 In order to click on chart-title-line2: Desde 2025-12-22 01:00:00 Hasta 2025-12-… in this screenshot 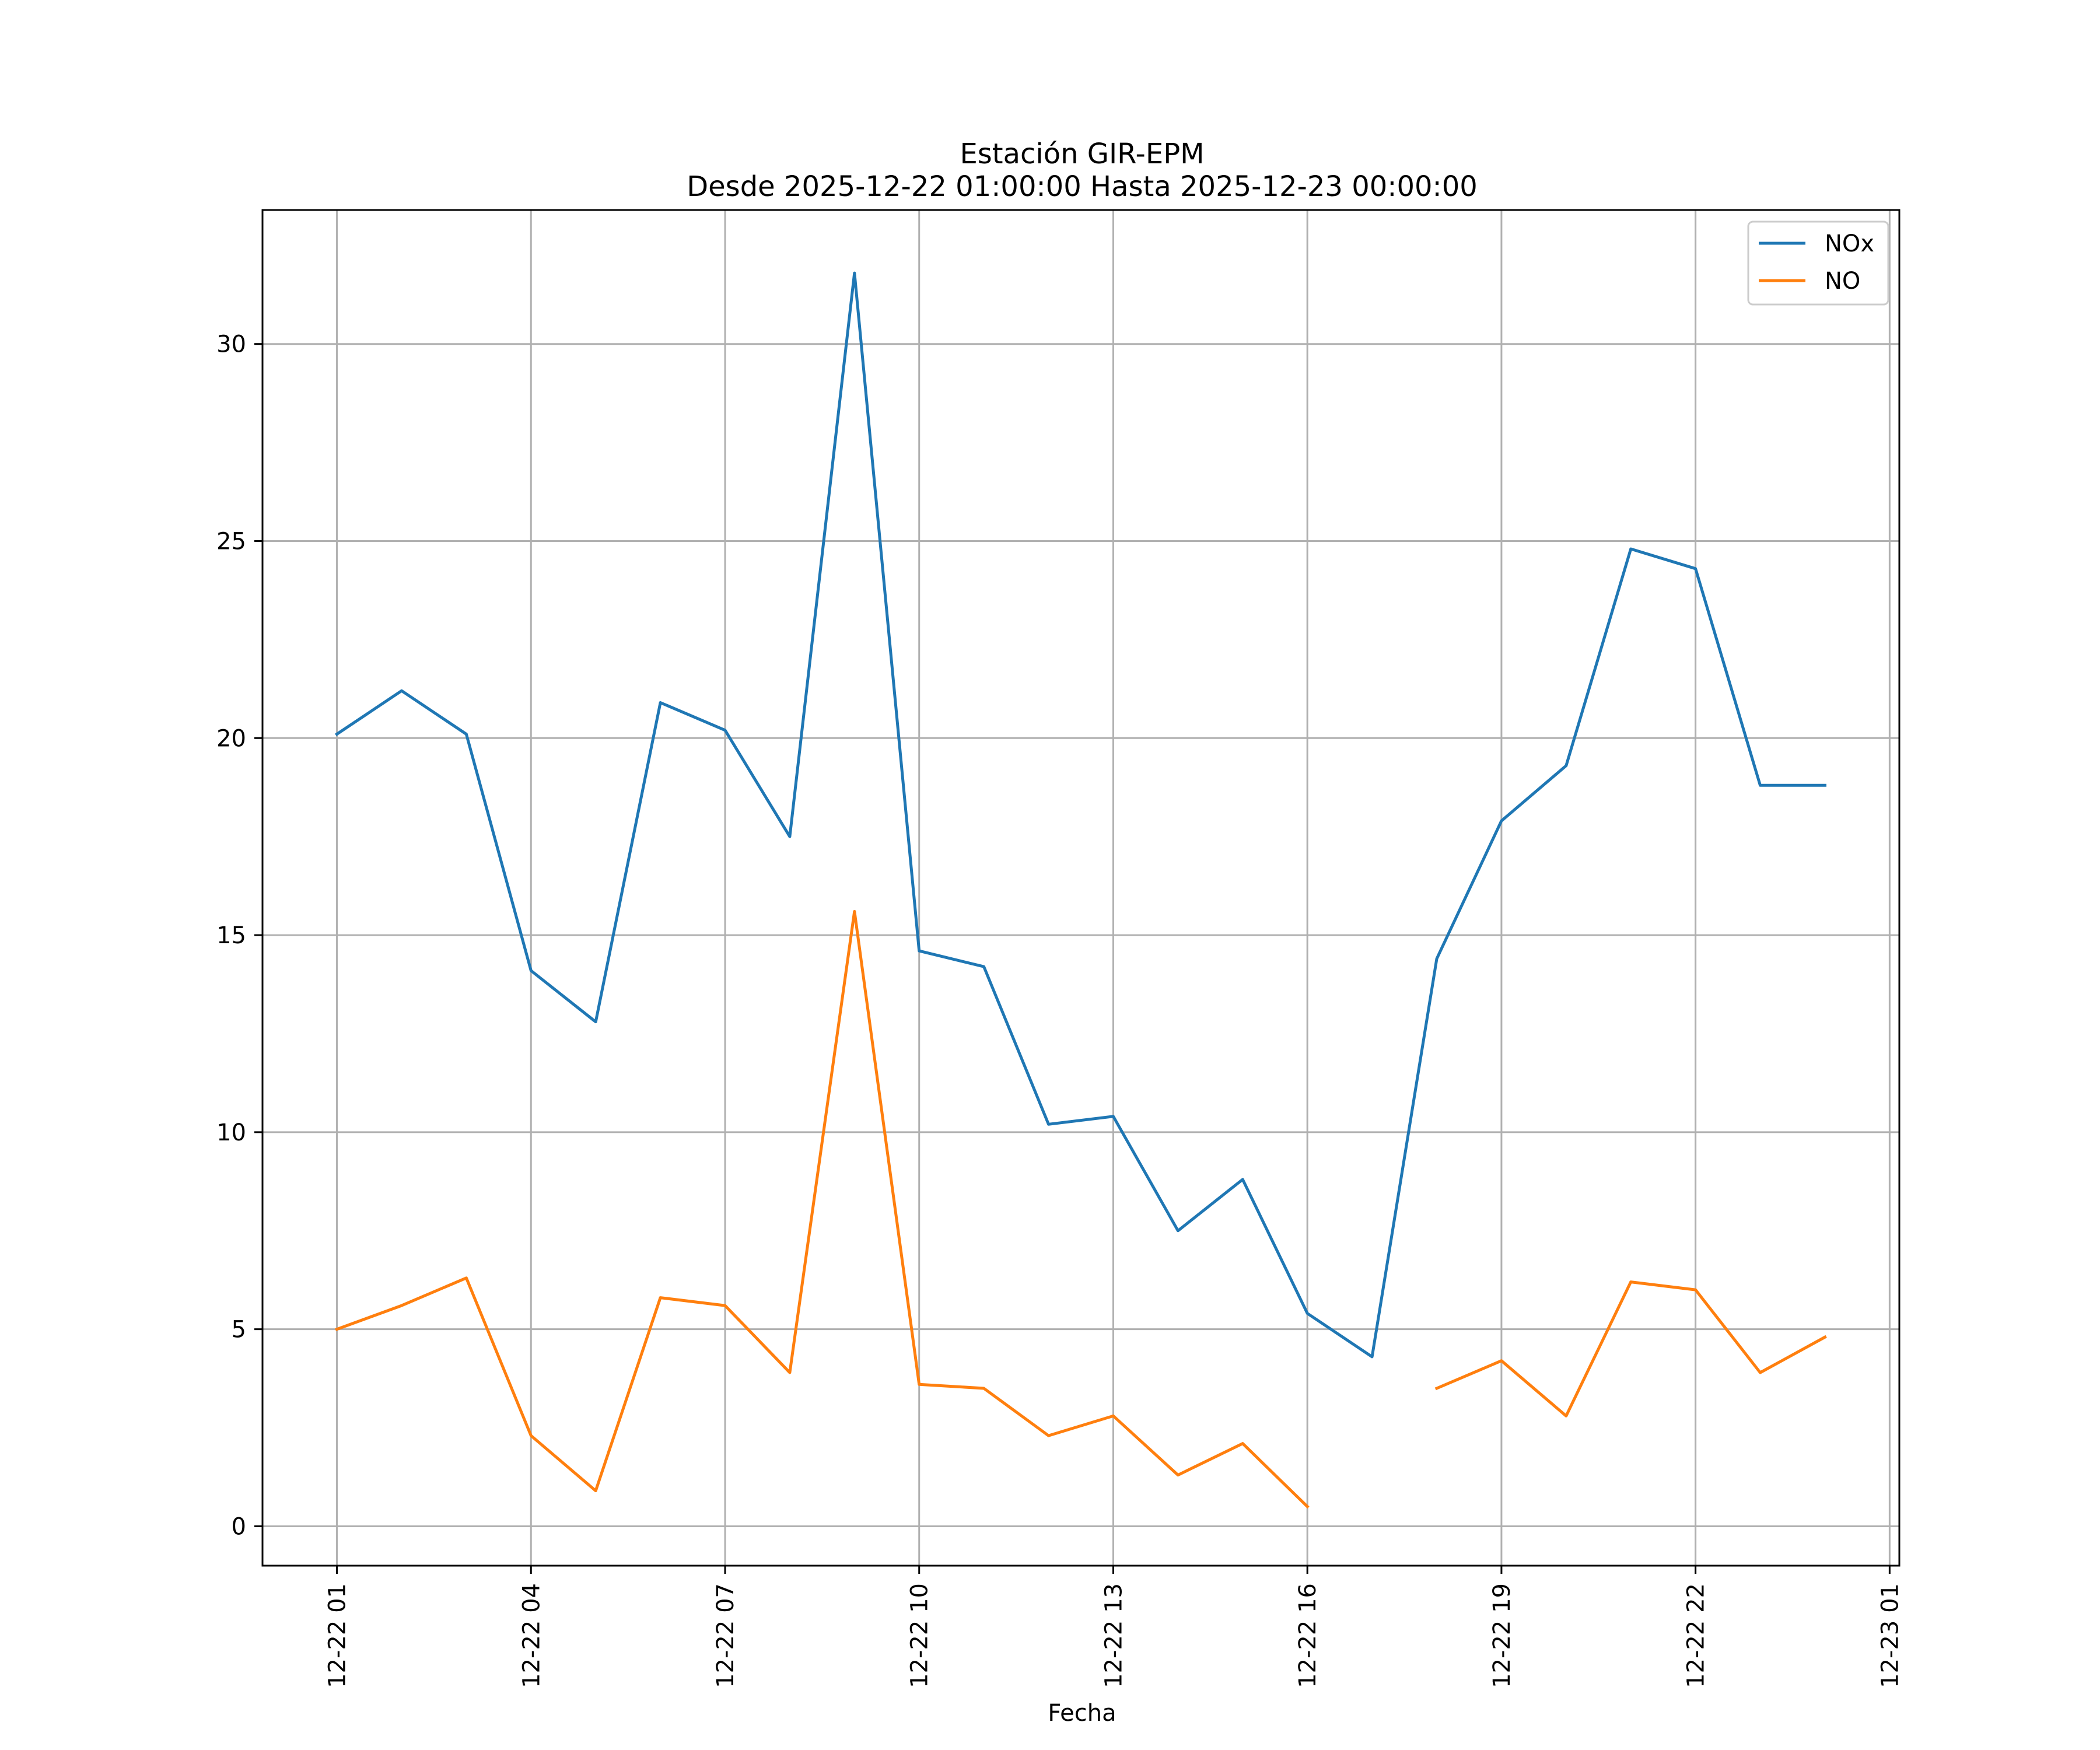, I will do `click(1082, 187)`.